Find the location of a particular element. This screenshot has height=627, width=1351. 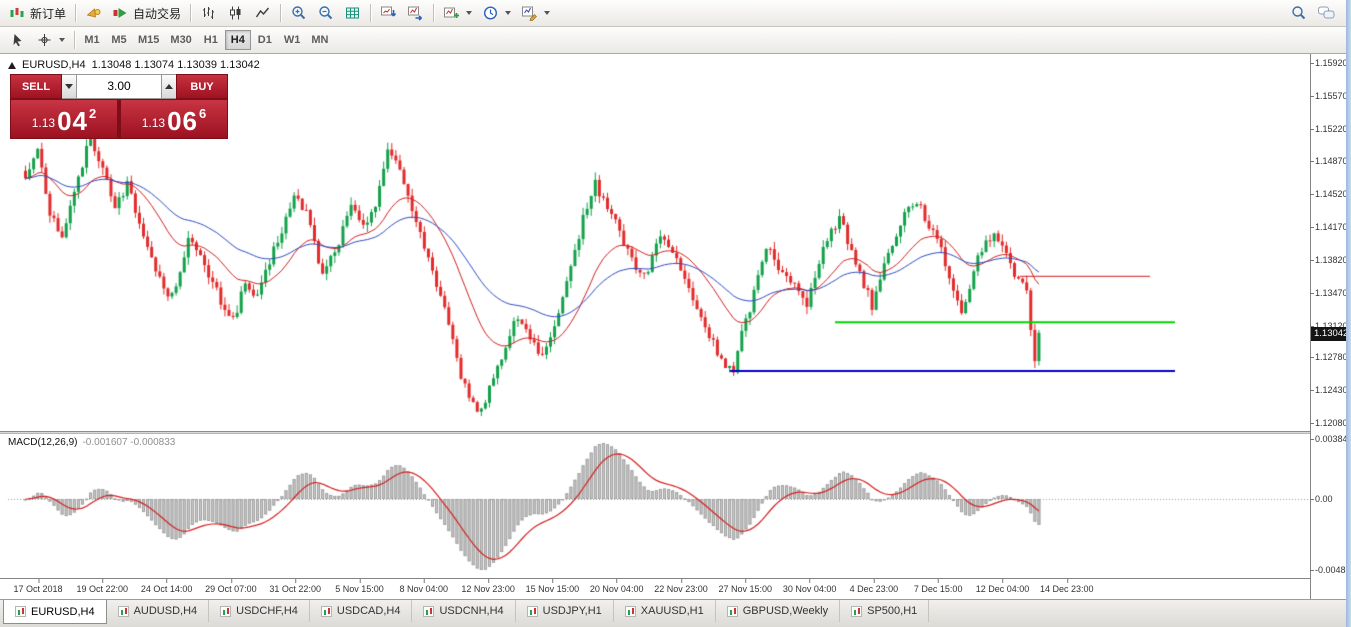

macd-scale-label: -0.004856 is located at coordinates (1330, 570).